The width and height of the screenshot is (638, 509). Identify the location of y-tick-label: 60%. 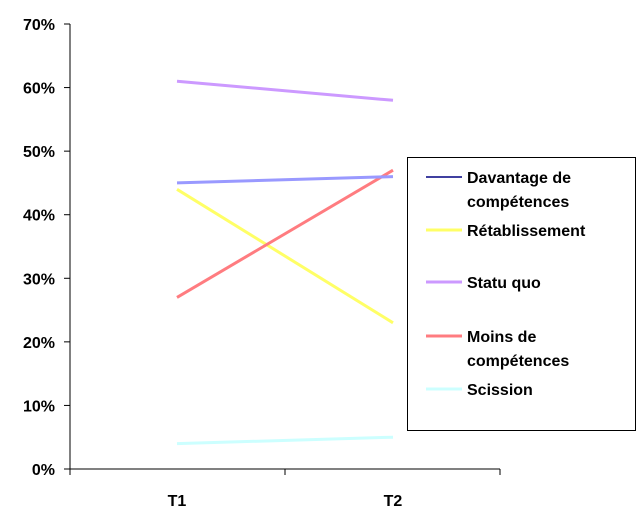
(39, 89).